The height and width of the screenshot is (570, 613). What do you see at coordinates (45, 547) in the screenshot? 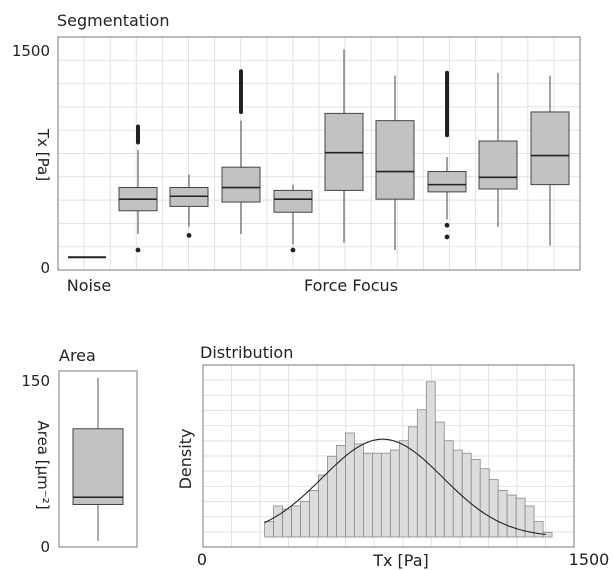
I see `area-ytick-min: 0` at bounding box center [45, 547].